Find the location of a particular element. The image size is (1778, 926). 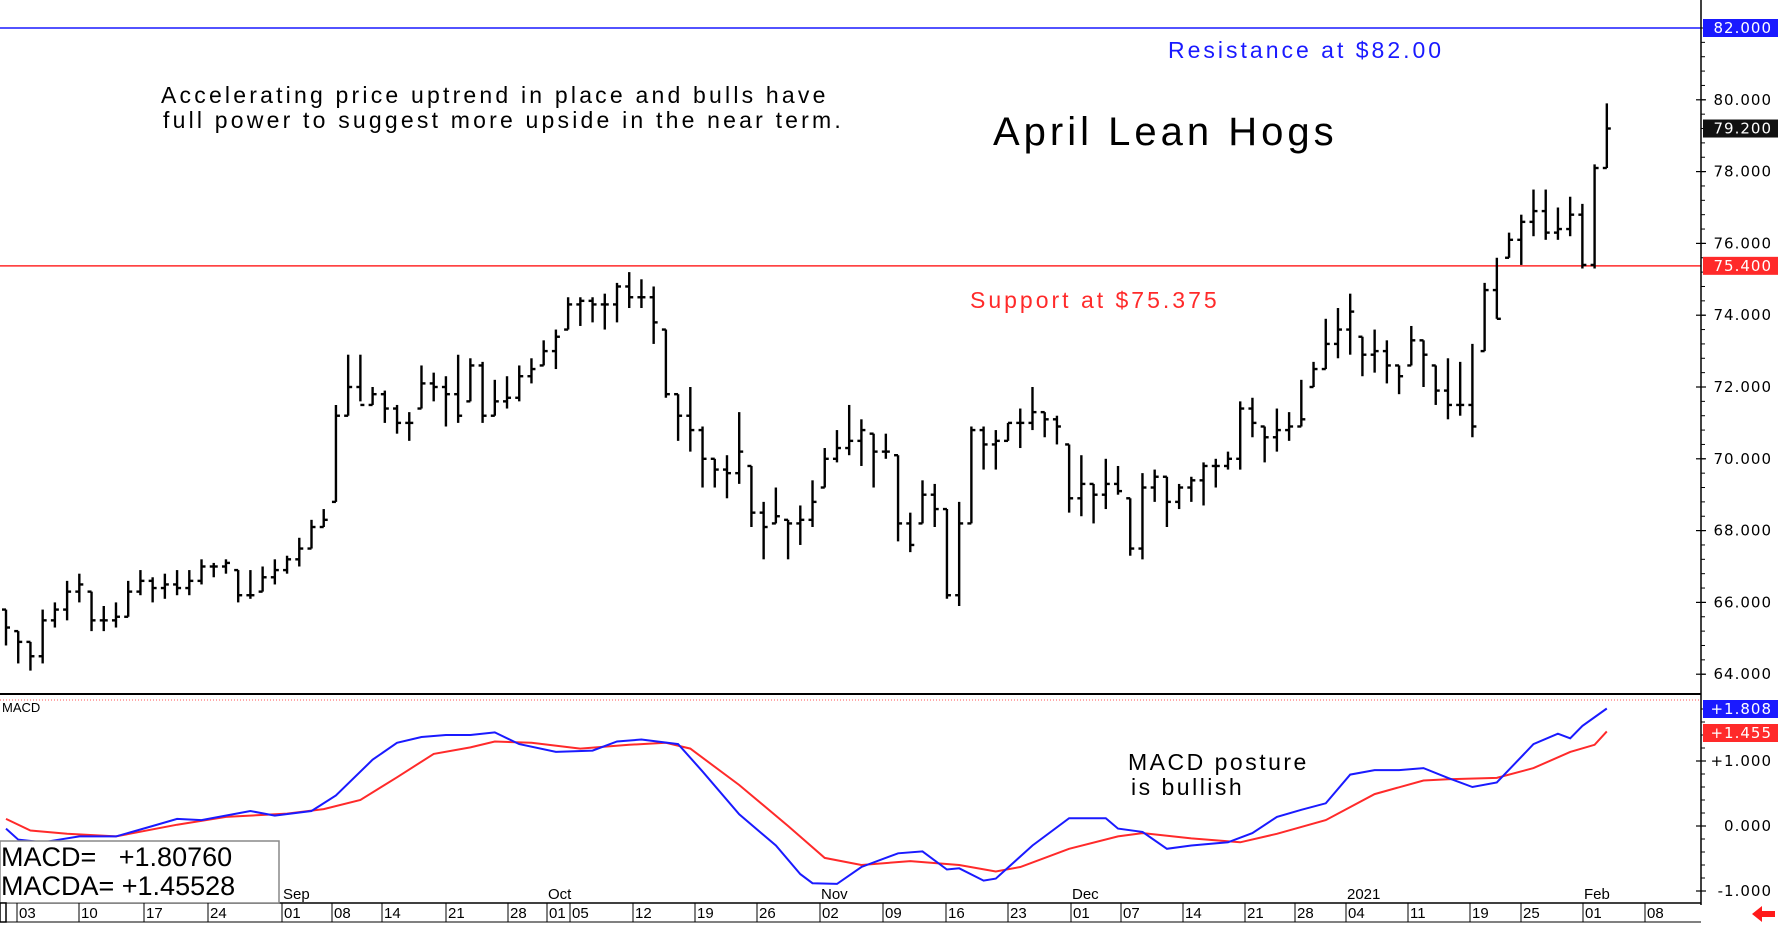

scroll-handle is located at coordinates (3, 912).